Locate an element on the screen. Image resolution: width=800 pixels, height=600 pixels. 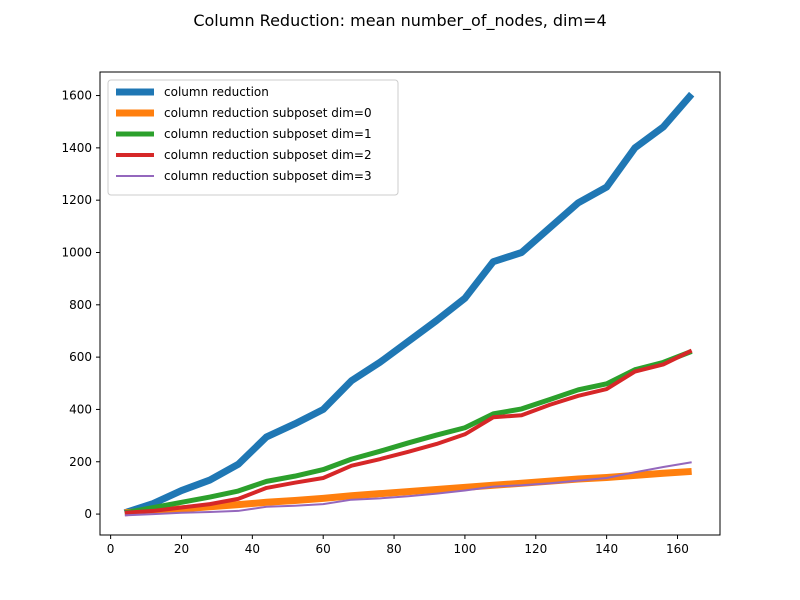
x-tick-label: 140 is located at coordinates (606, 549).